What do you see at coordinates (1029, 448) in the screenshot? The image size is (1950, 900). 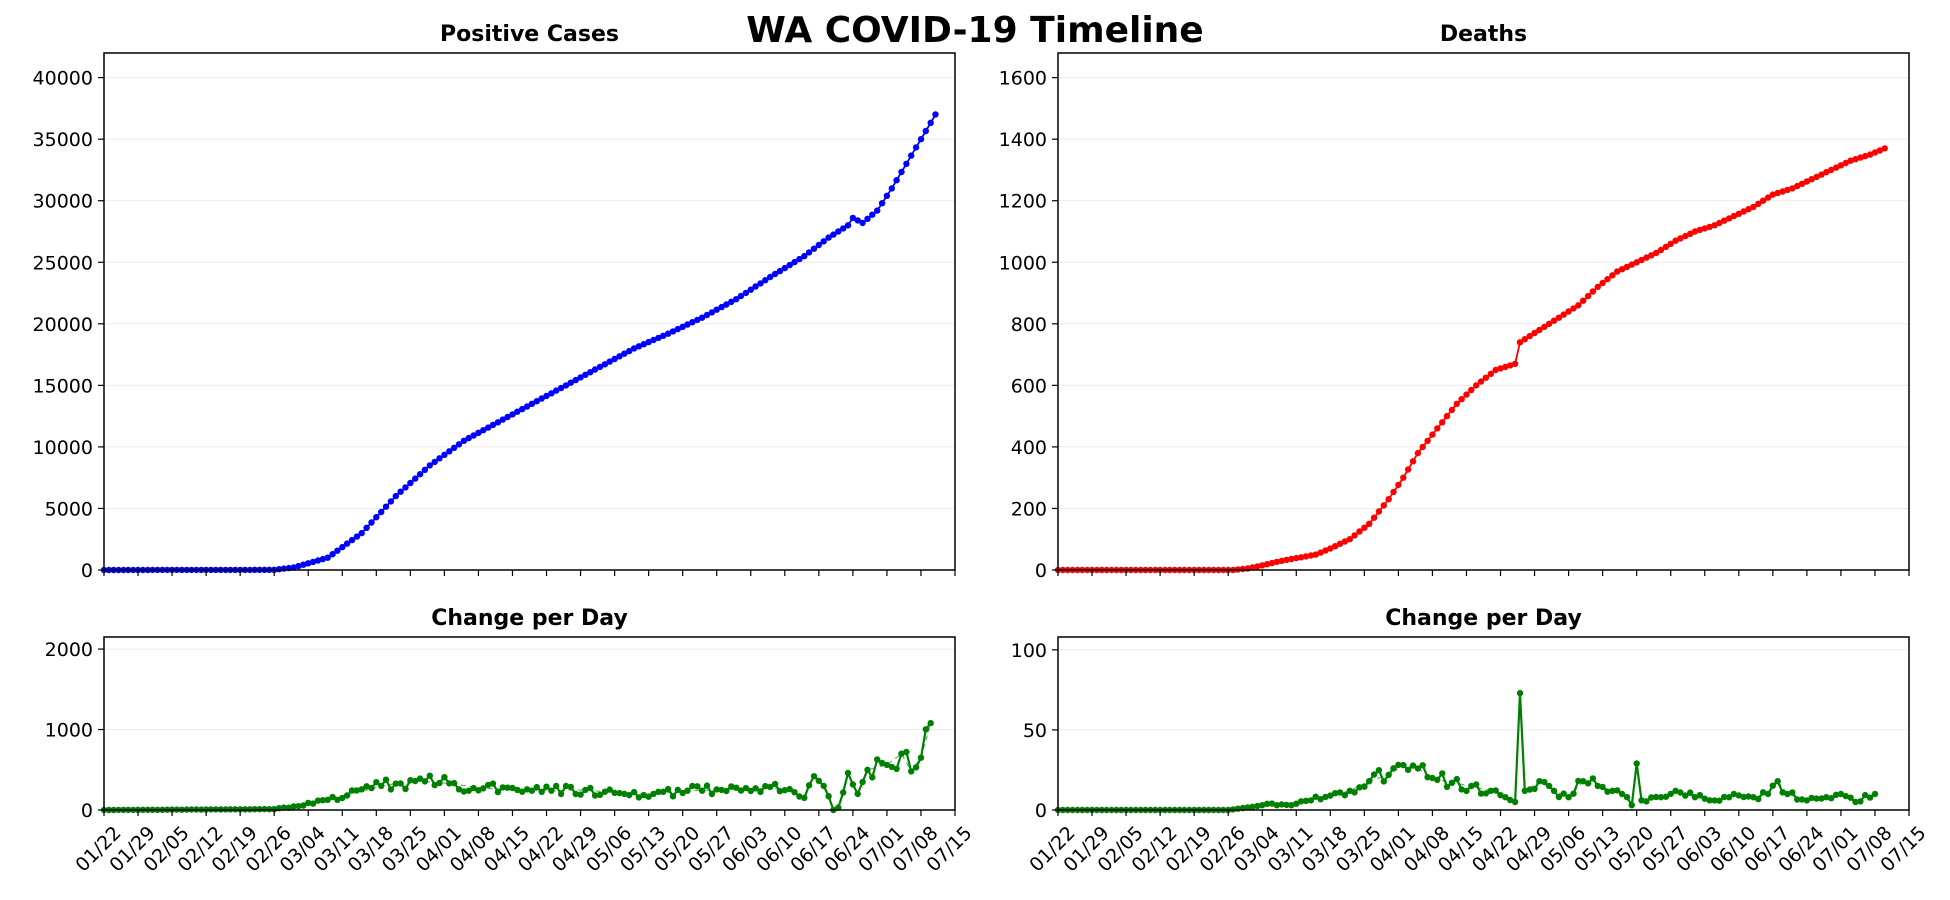 I see `deaths-ytick-label: 400` at bounding box center [1029, 448].